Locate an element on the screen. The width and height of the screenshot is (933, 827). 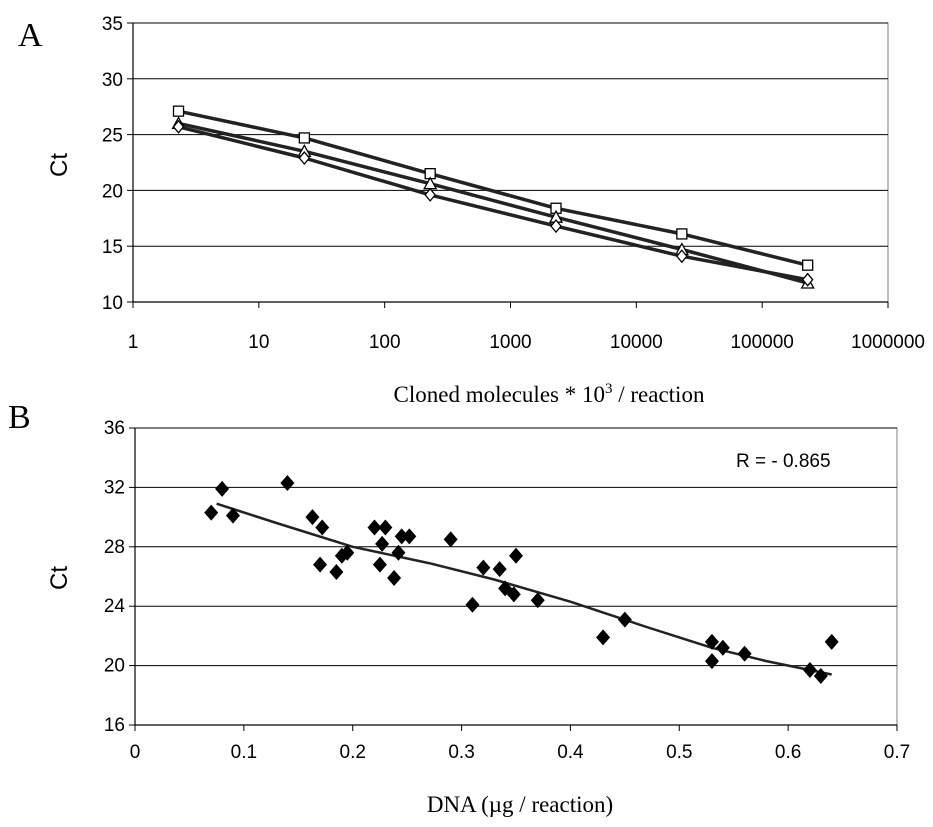
panel-b-x-tick-label: 0.6 is located at coordinates (788, 752).